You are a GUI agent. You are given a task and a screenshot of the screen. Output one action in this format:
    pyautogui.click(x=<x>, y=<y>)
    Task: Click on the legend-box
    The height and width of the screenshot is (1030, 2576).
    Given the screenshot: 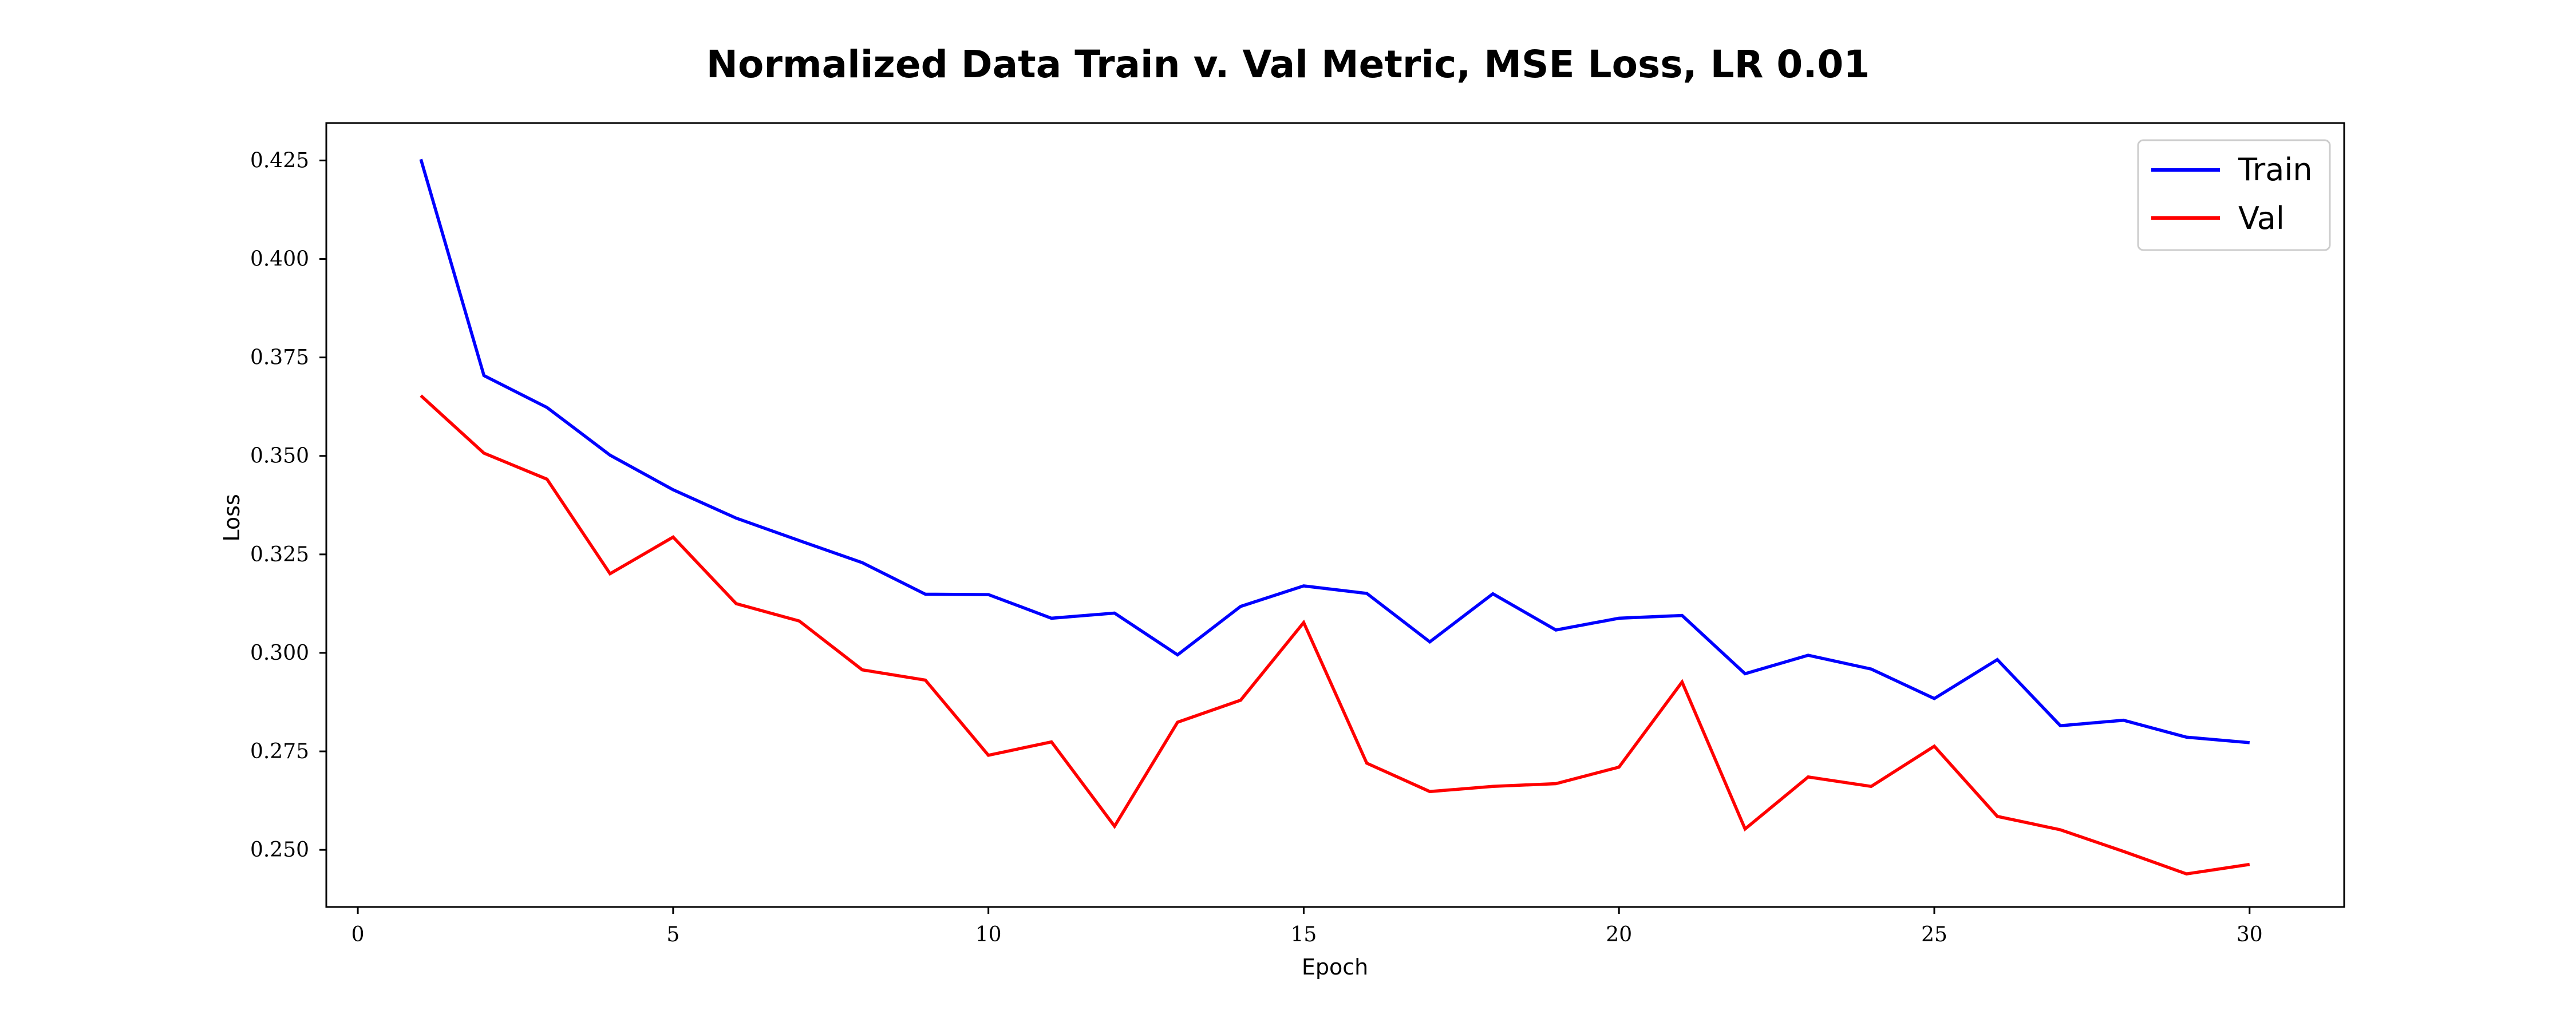 What is the action you would take?
    pyautogui.click(x=2234, y=195)
    